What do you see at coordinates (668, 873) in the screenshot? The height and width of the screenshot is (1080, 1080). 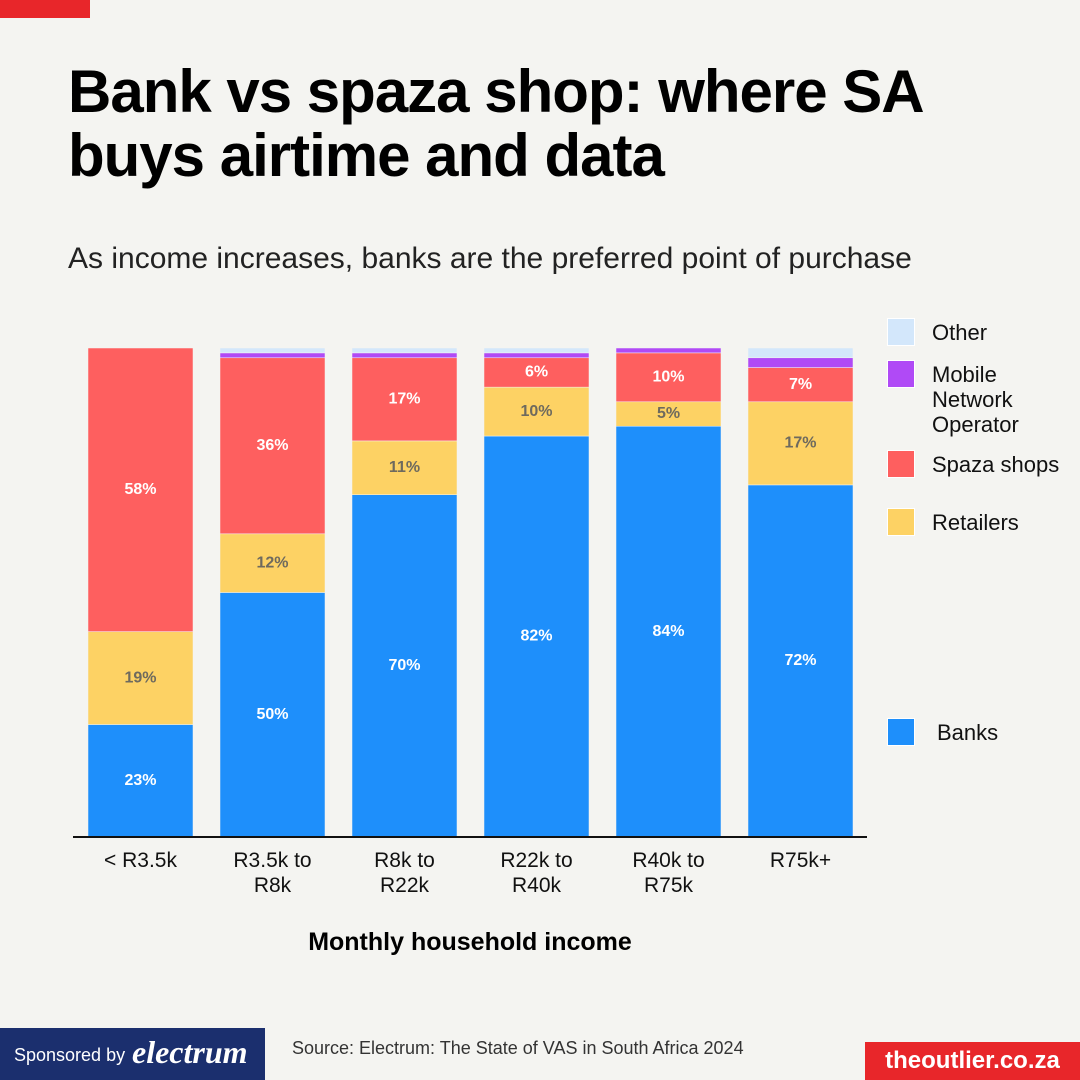 I see `x-tick-label: R40k to R75k` at bounding box center [668, 873].